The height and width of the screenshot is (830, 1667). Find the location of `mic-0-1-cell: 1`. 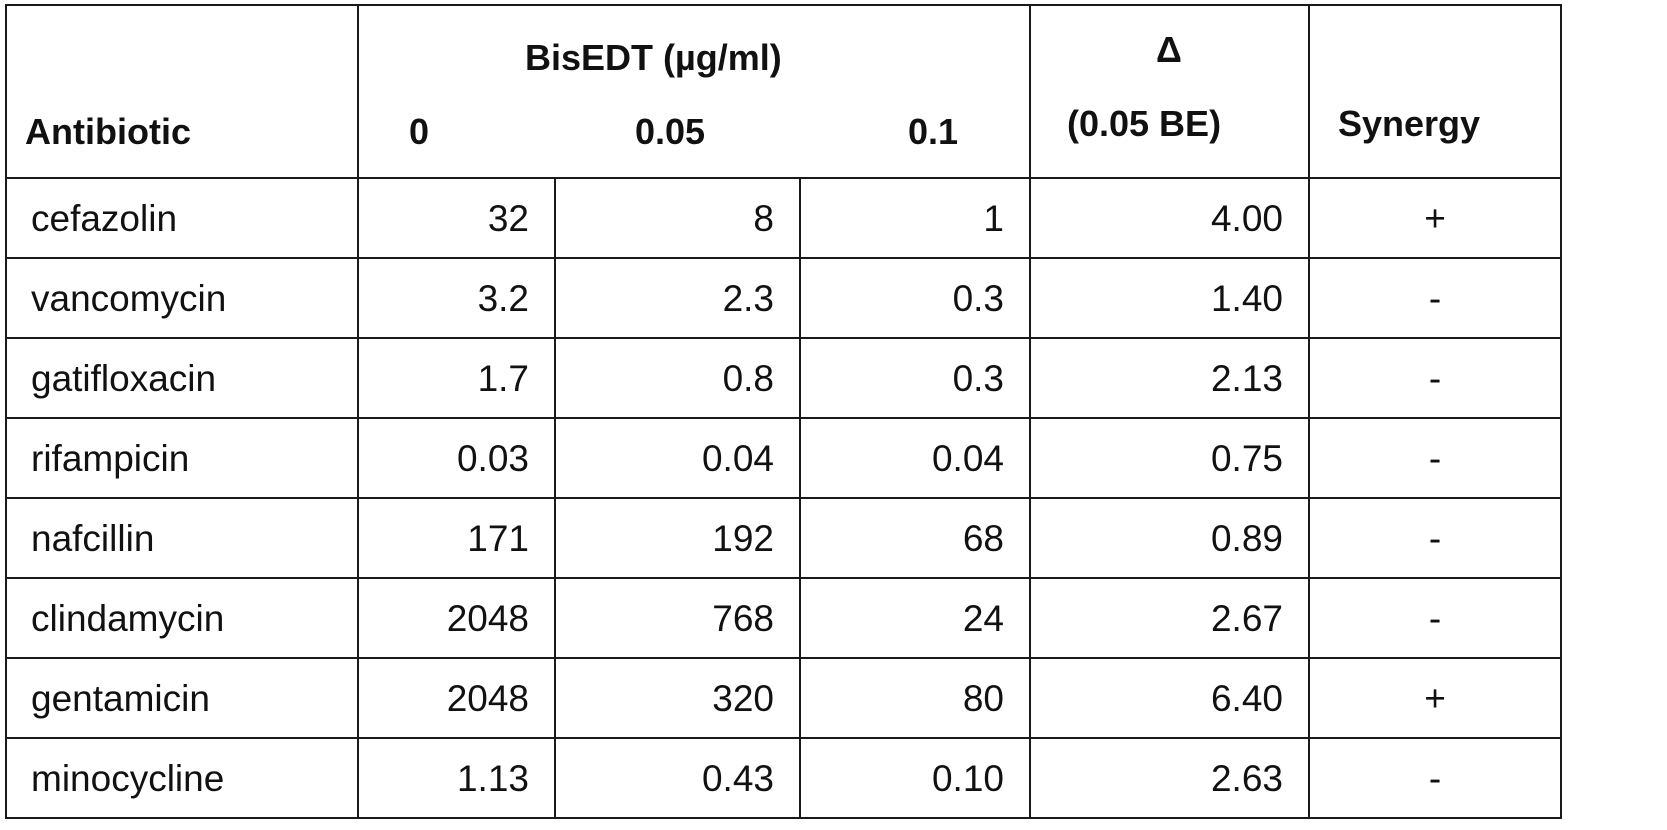

mic-0-1-cell: 1 is located at coordinates (915, 218).